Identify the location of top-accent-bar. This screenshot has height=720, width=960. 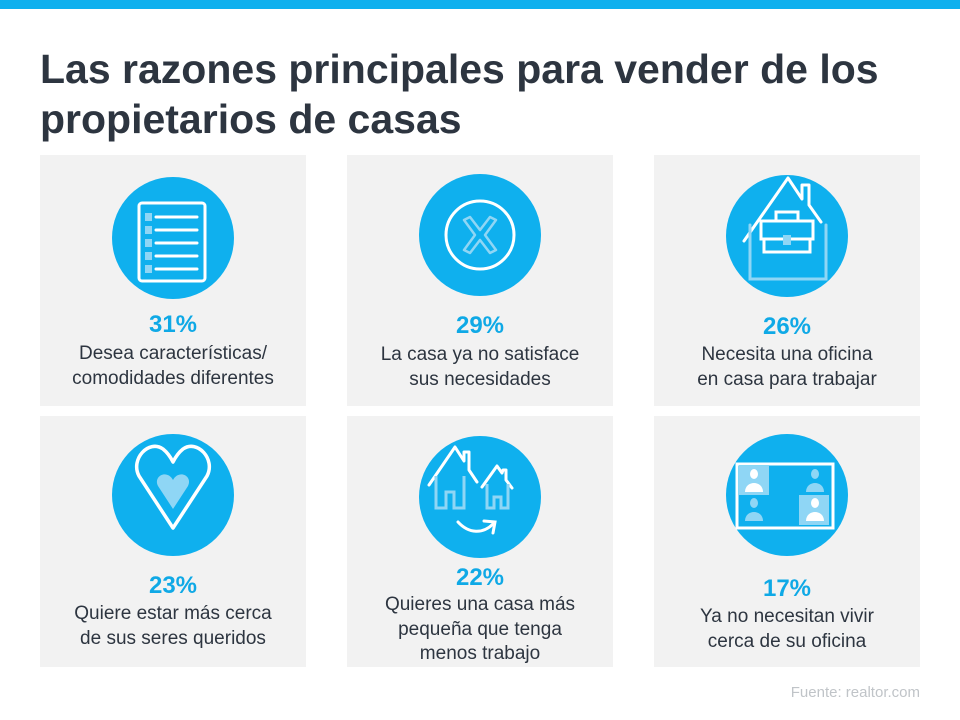
(480, 4).